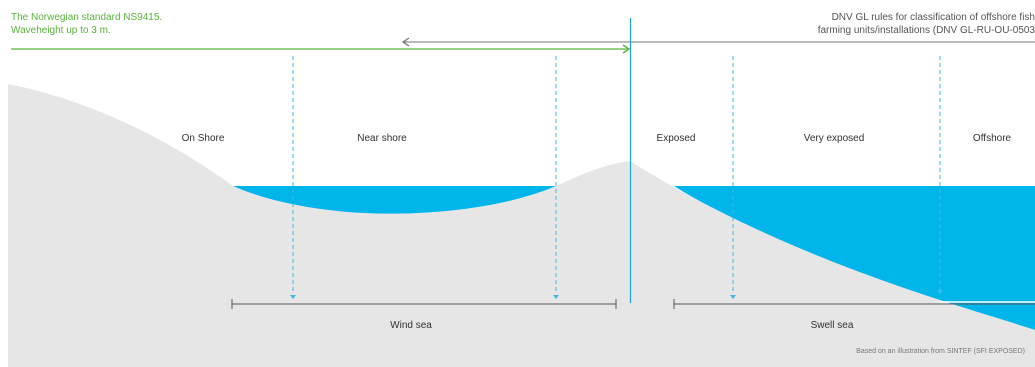 The image size is (1035, 367). I want to click on dnv-range-arrow, so click(718, 42).